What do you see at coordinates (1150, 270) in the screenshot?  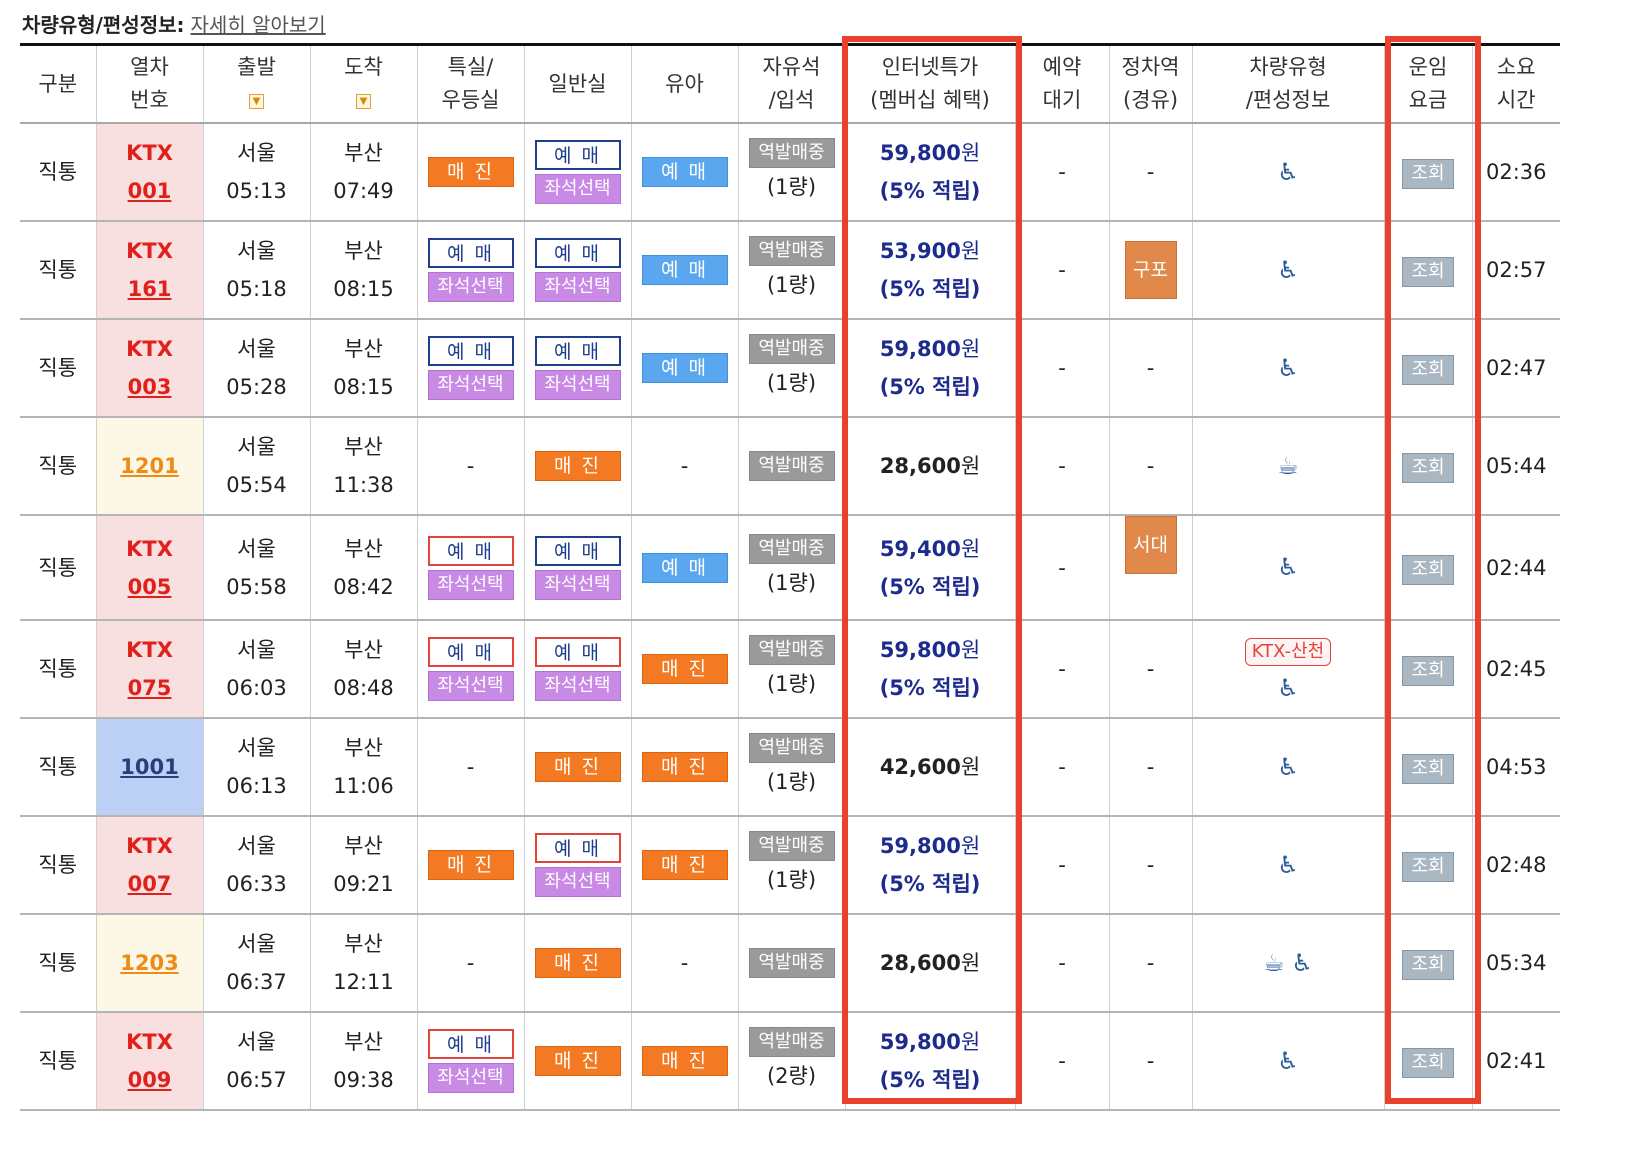 I see `stop-station-badge: 구포` at bounding box center [1150, 270].